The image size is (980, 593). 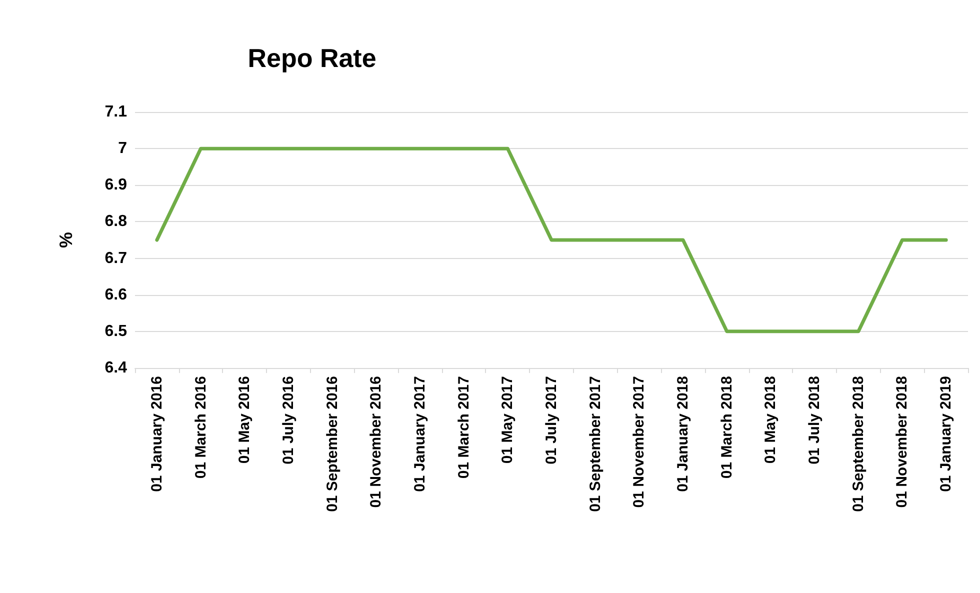 I want to click on y-tick-label: 6.9, so click(x=116, y=185).